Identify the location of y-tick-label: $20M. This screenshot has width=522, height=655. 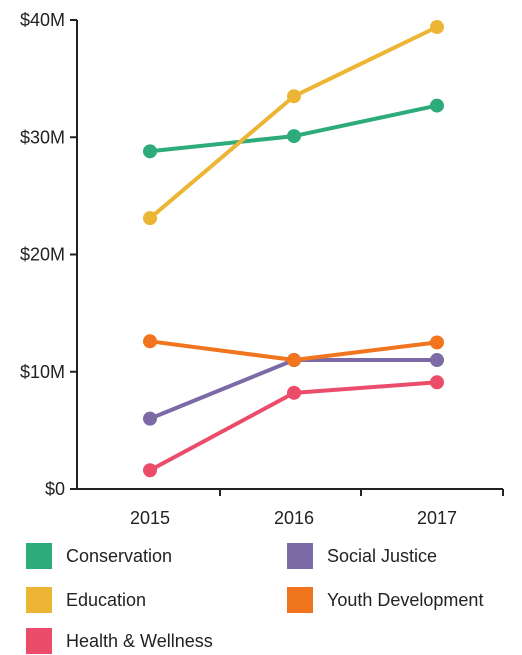
(42, 255).